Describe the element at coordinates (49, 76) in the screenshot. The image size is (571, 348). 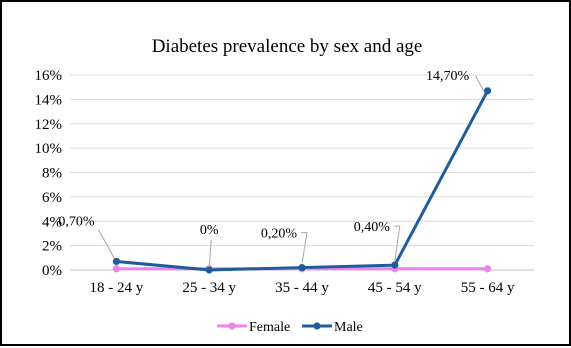
I see `y-tick-label: 16%` at that location.